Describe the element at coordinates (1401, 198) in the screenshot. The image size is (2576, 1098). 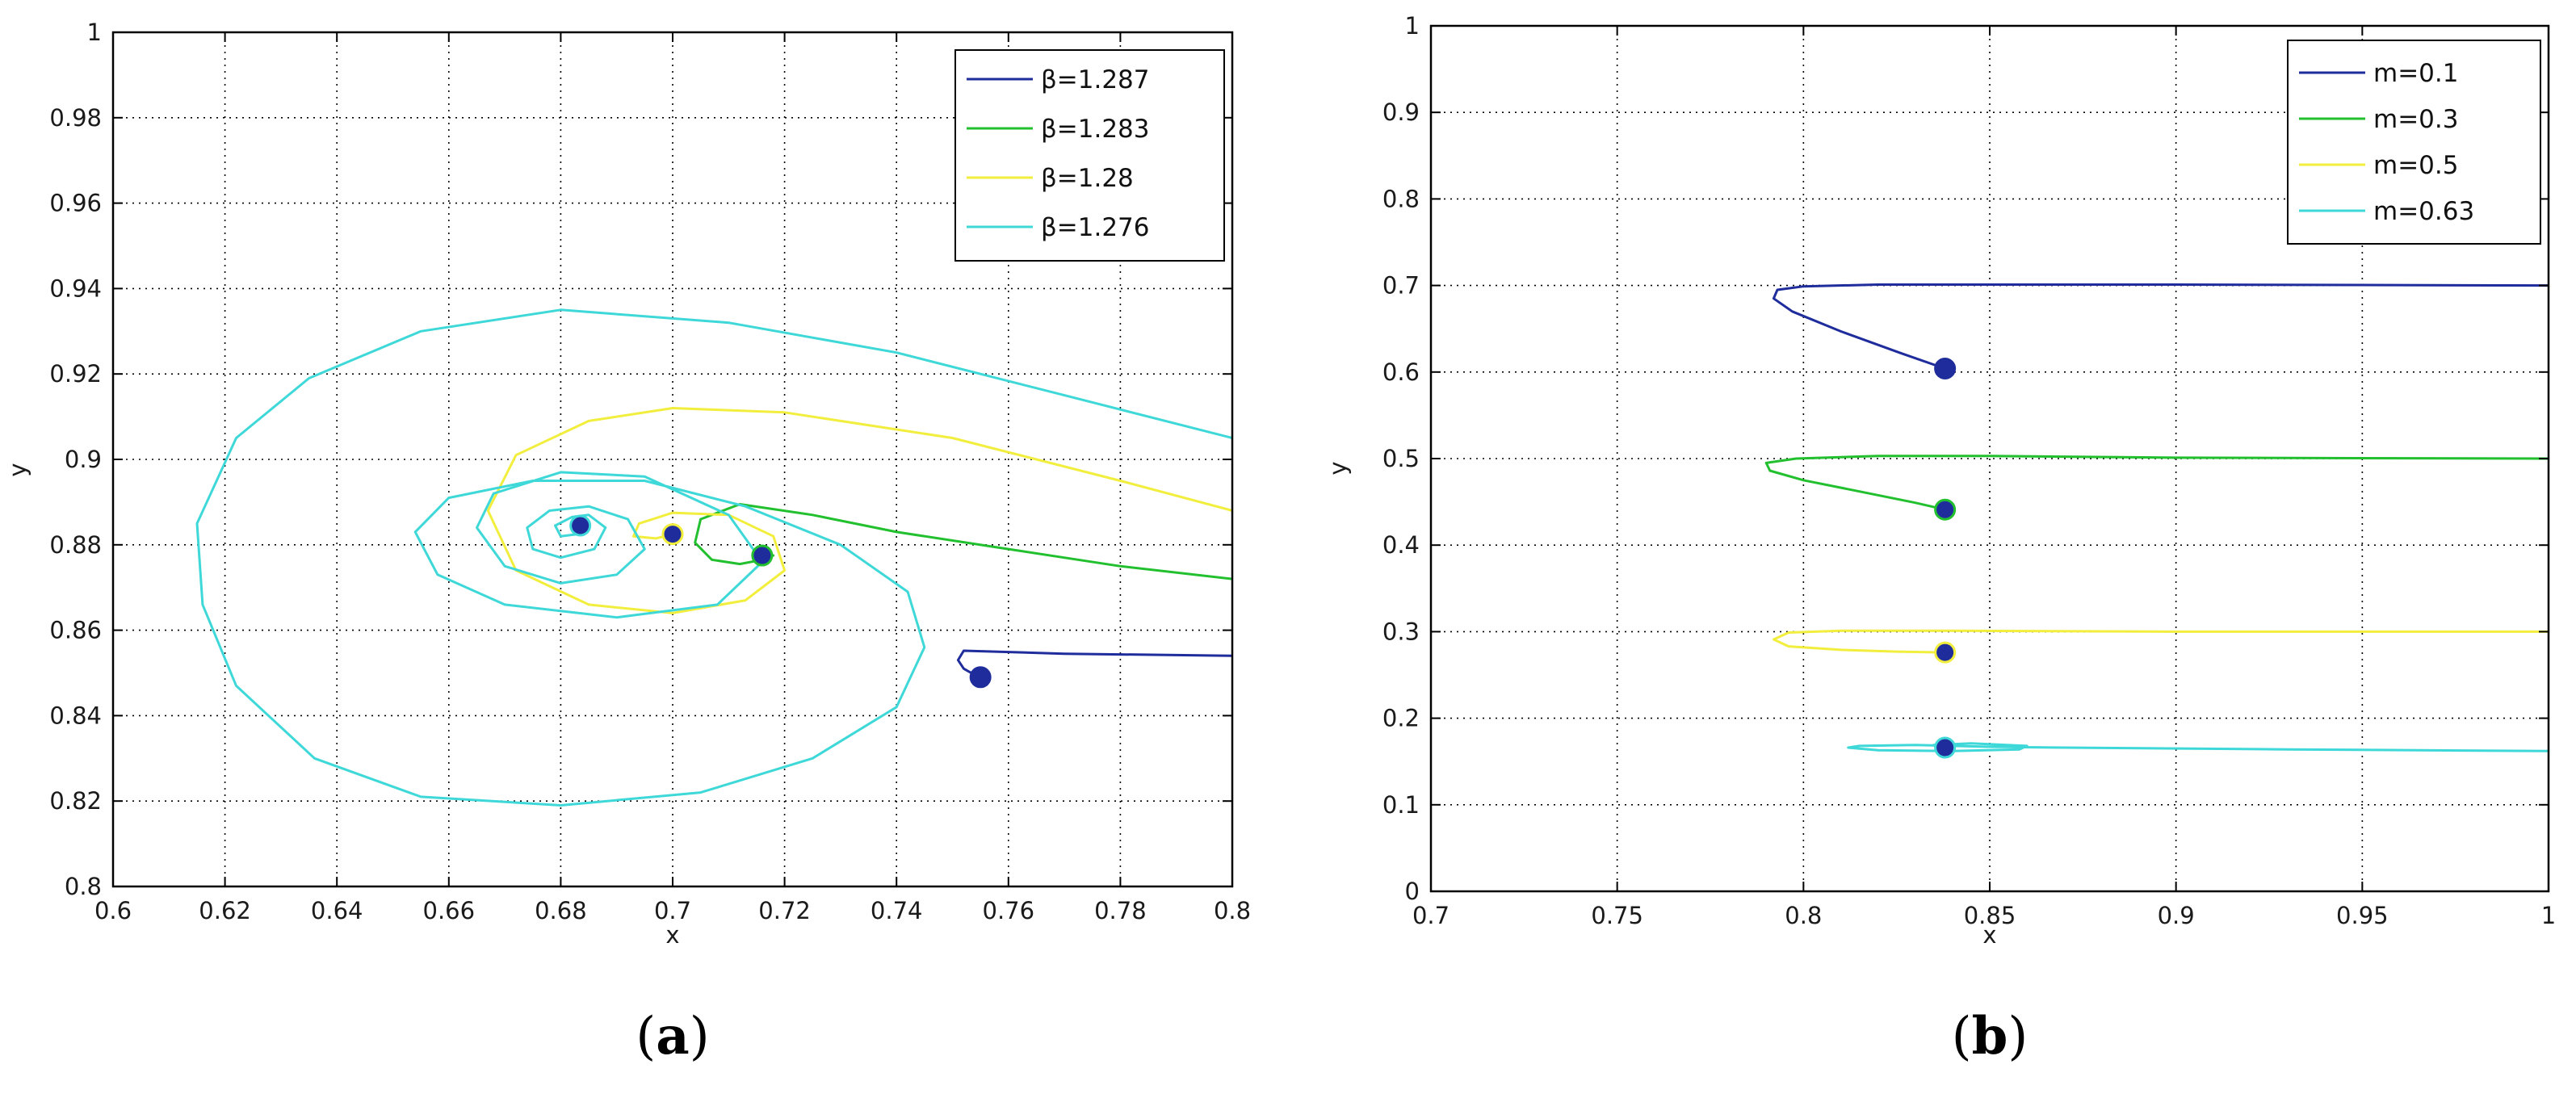
I see `y-tick-label-b: 0.8` at that location.